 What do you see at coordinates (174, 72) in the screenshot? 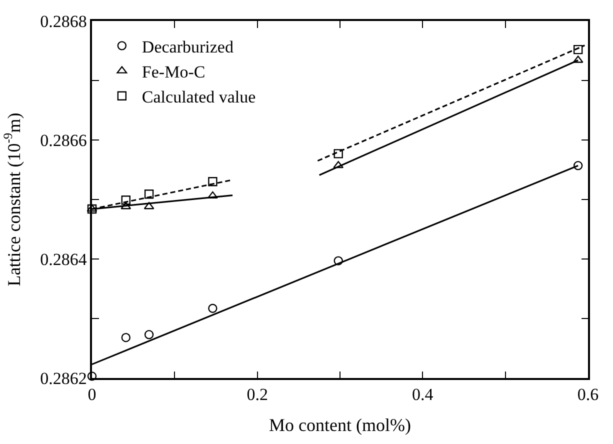
I see `legend-label: Fe-Mo-C` at bounding box center [174, 72].